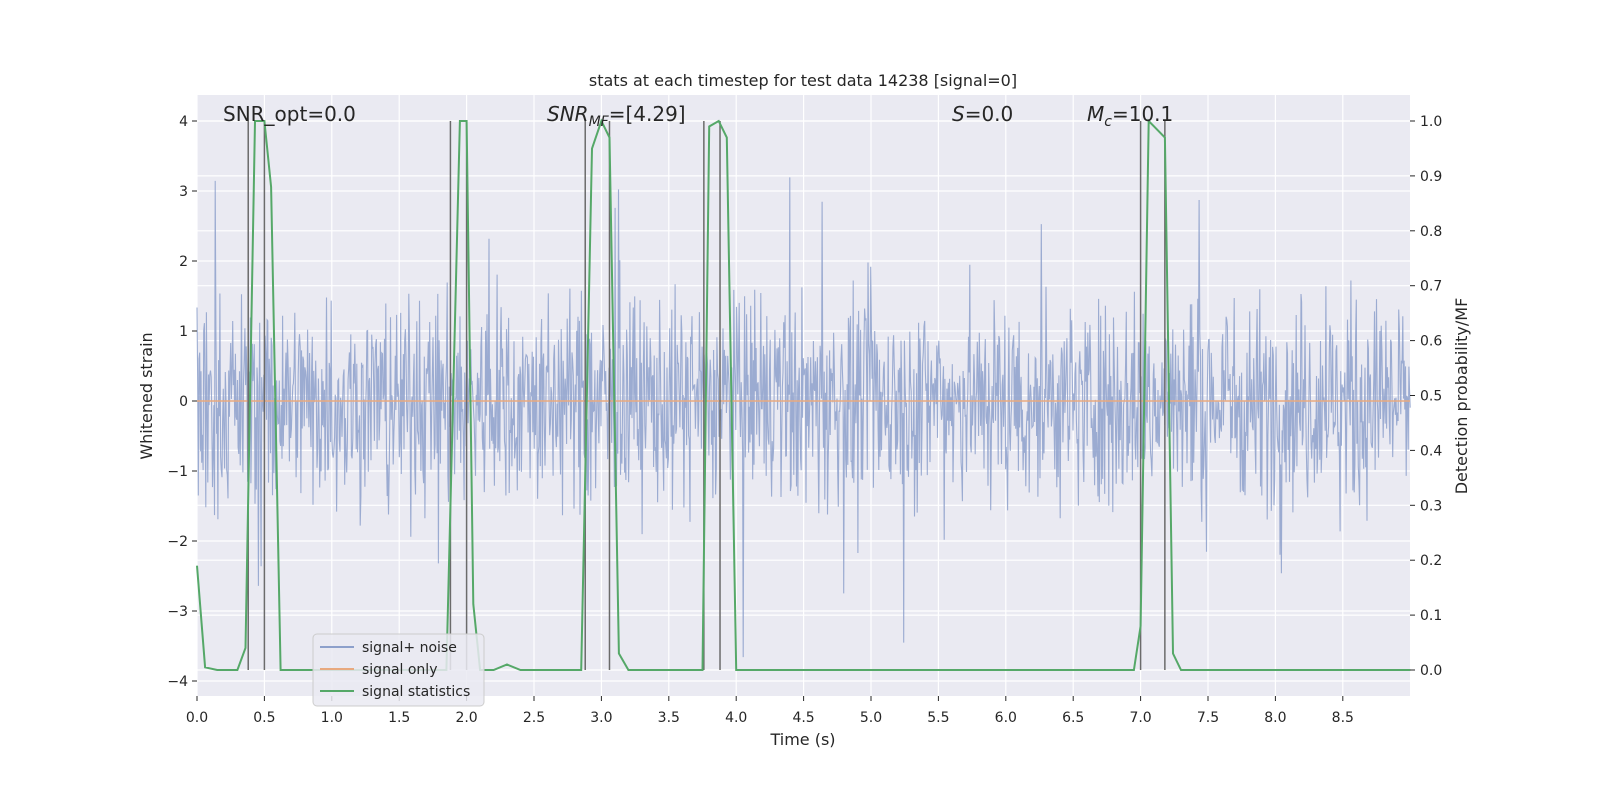  Describe the element at coordinates (803, 718) in the screenshot. I see `x-tick-label: 4.5` at that location.